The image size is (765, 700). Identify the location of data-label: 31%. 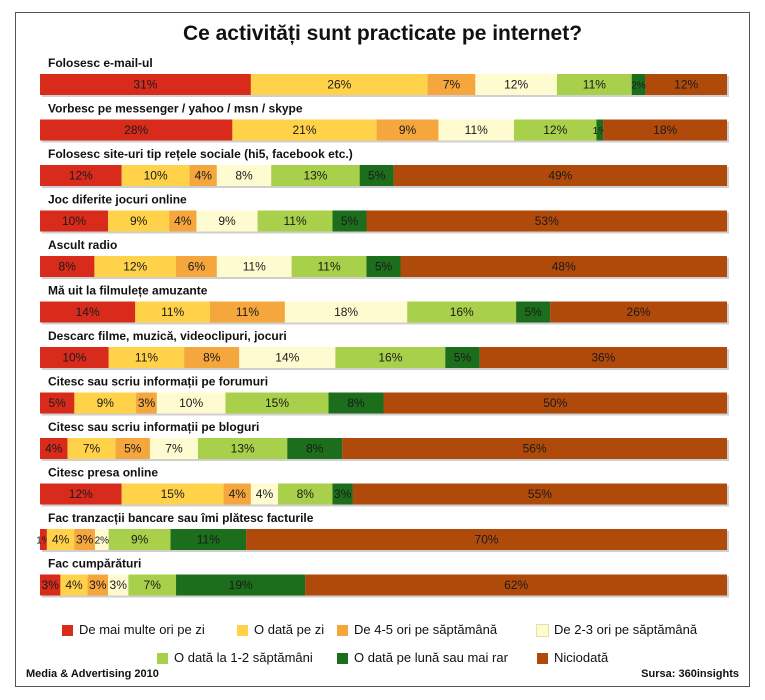
(145, 85).